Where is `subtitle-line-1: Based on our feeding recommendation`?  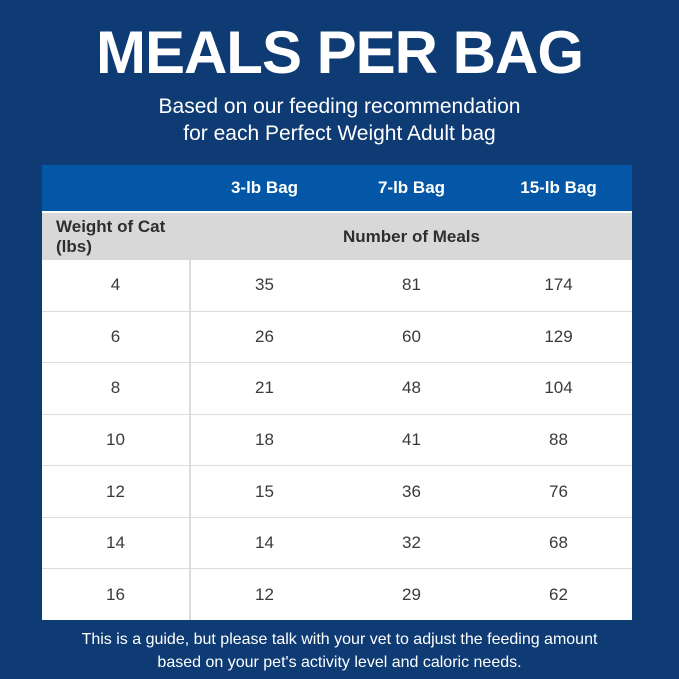
subtitle-line-1: Based on our feeding recommendation is located at coordinates (339, 106).